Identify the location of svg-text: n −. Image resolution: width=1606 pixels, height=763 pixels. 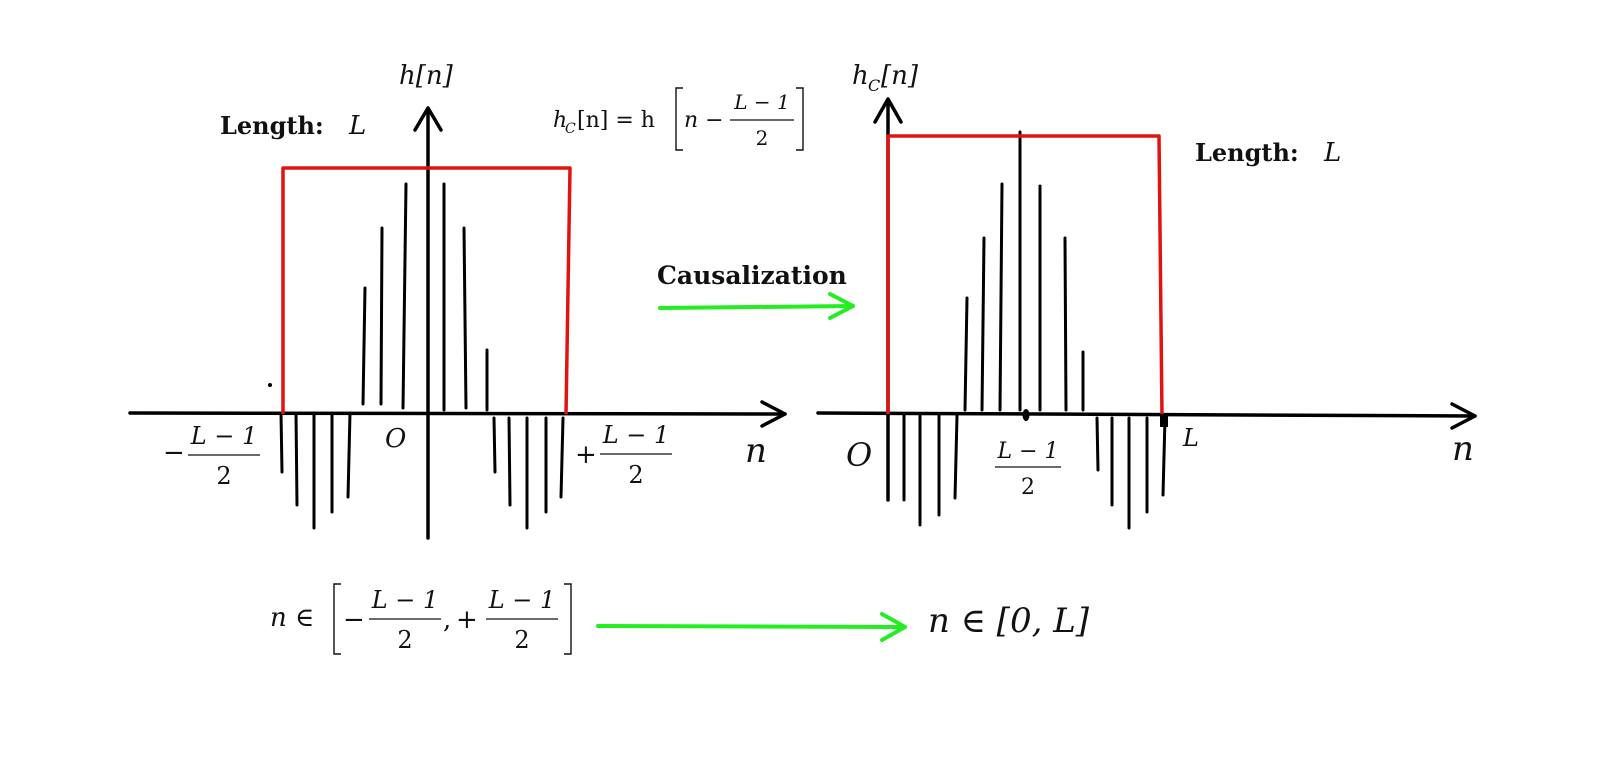
(704, 120).